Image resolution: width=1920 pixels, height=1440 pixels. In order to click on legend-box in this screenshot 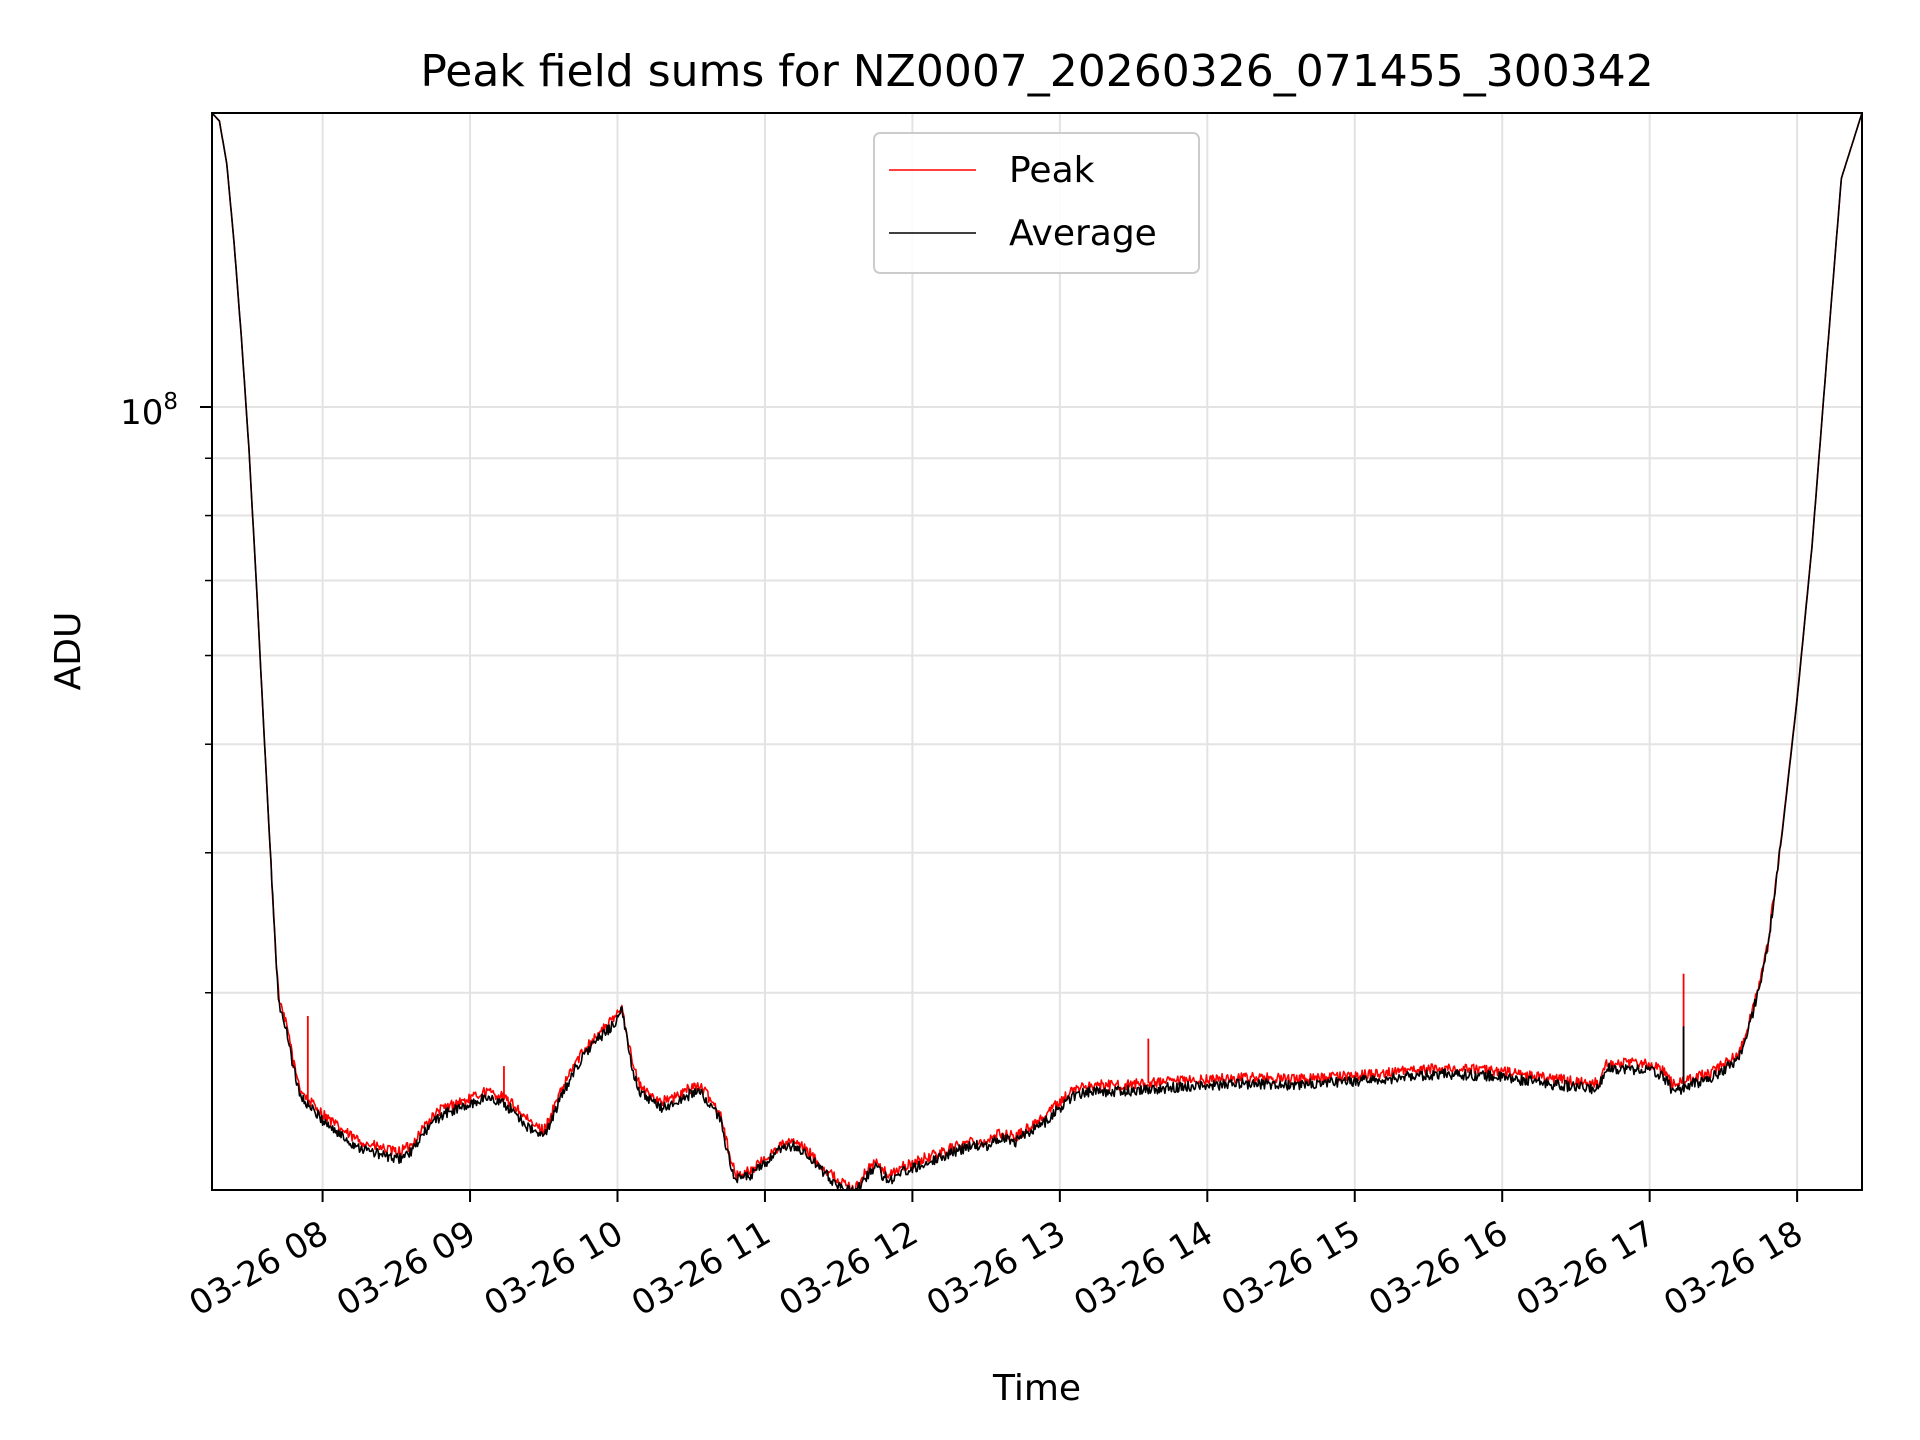, I will do `click(1036, 203)`.